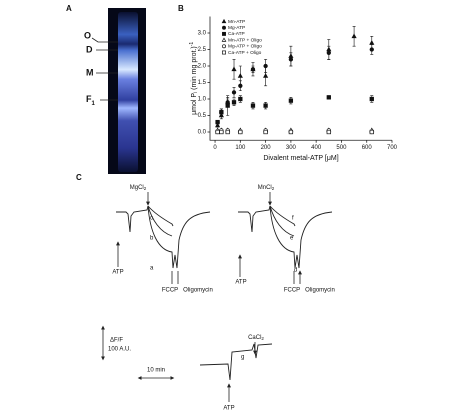 The image size is (474, 417). I want to click on x-tick-label: 700, so click(392, 148).